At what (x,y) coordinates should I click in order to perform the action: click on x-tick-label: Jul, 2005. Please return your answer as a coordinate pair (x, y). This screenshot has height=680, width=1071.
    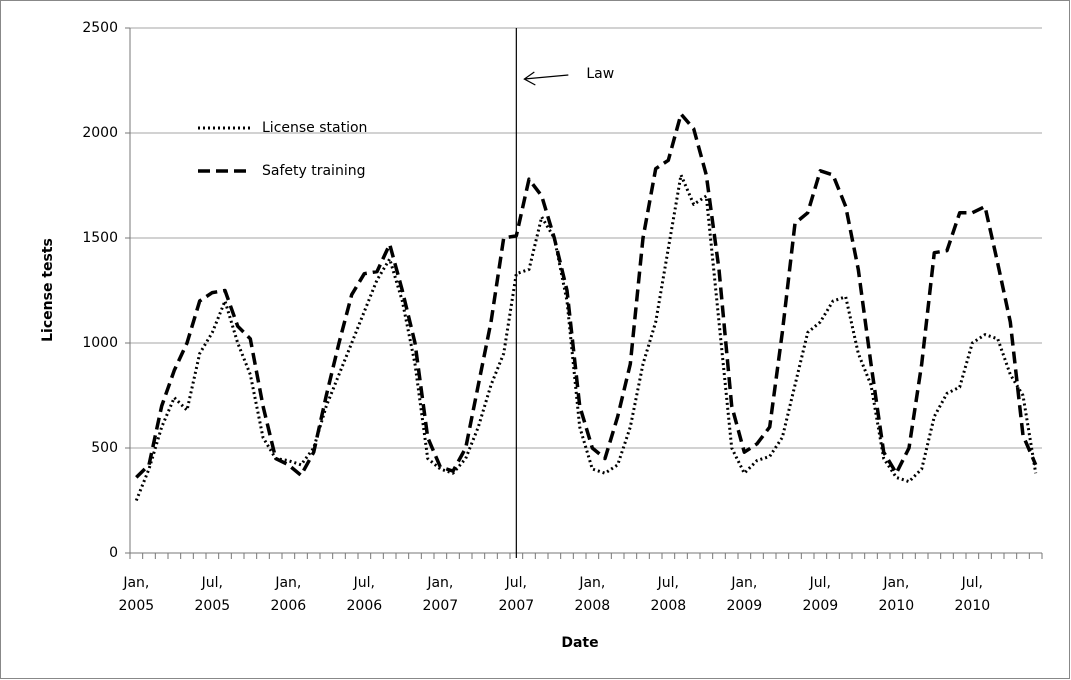
    Looking at the image, I should click on (213, 594).